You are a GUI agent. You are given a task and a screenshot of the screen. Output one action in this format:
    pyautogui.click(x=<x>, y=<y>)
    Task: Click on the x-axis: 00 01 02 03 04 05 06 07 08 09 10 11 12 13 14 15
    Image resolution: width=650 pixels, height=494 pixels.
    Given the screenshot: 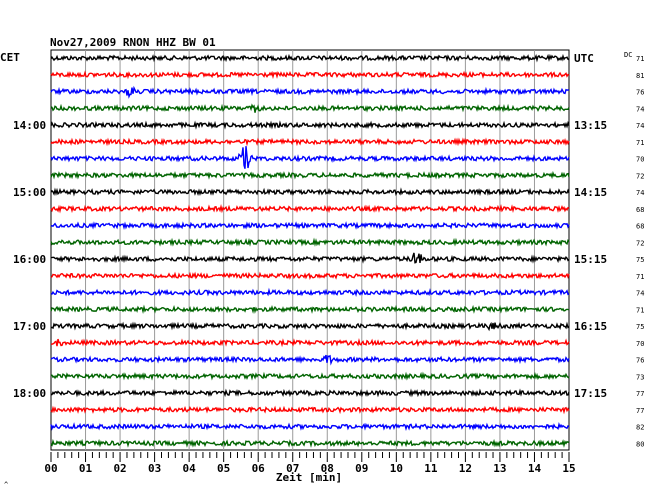 What is the action you would take?
    pyautogui.click(x=310, y=463)
    